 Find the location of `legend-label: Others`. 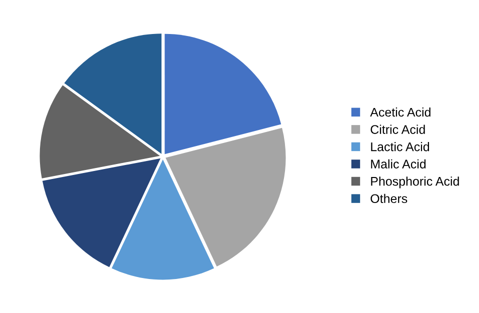

legend-label: Others is located at coordinates (389, 199).